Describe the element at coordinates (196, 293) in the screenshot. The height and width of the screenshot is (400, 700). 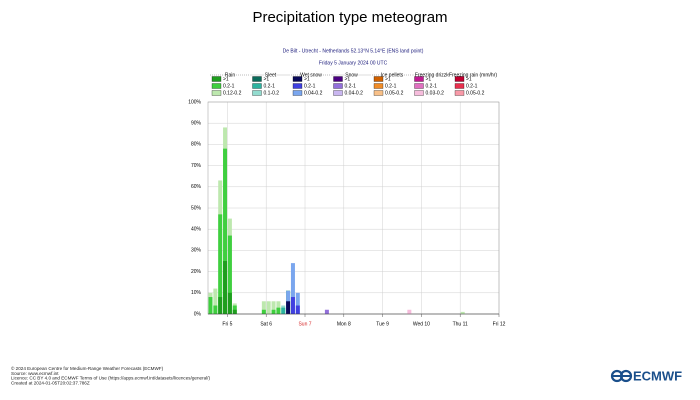
I see `y-tick-label: 10%` at that location.